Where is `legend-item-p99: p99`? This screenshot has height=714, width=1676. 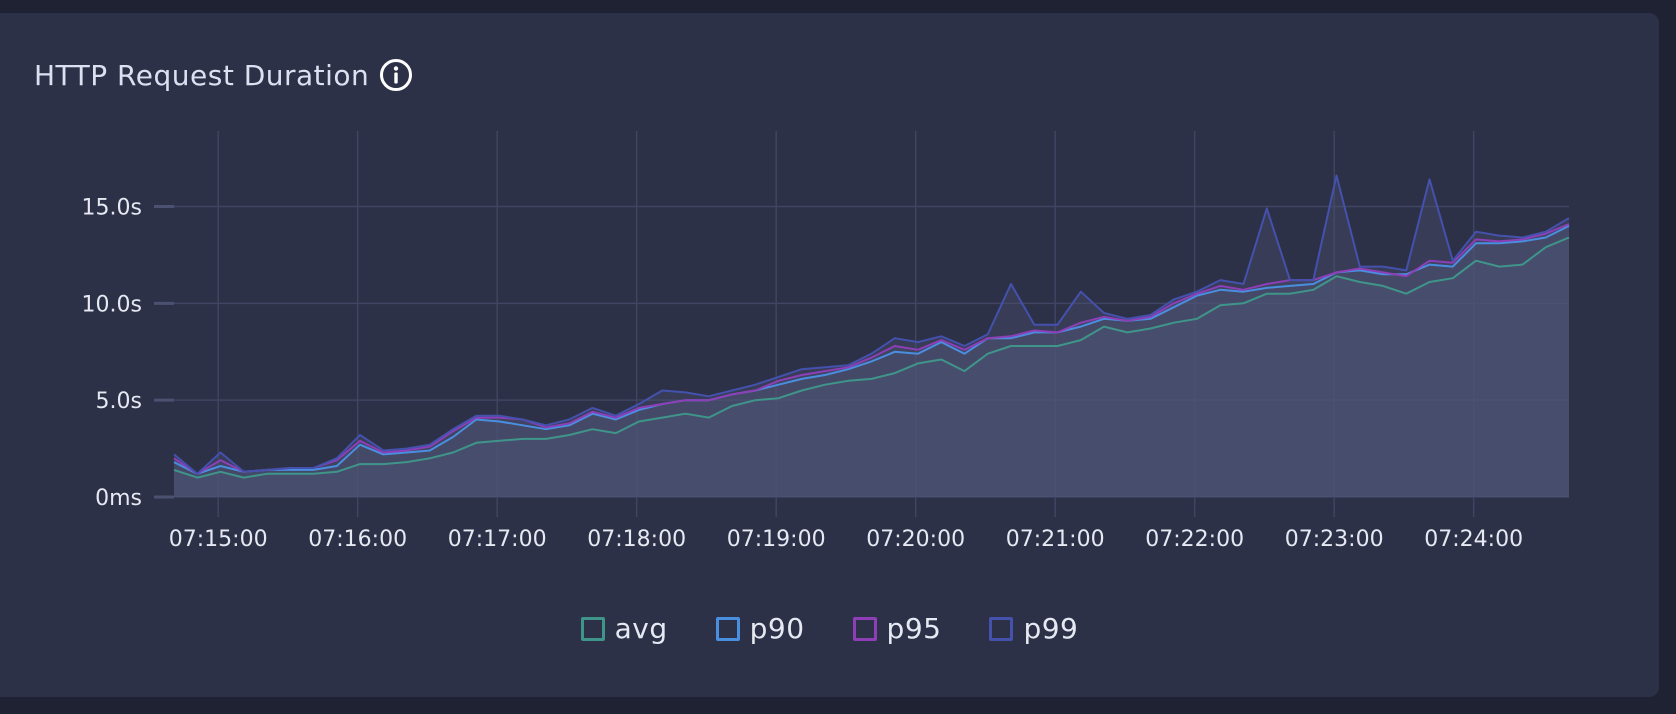
legend-item-p99: p99 is located at coordinates (1033, 628).